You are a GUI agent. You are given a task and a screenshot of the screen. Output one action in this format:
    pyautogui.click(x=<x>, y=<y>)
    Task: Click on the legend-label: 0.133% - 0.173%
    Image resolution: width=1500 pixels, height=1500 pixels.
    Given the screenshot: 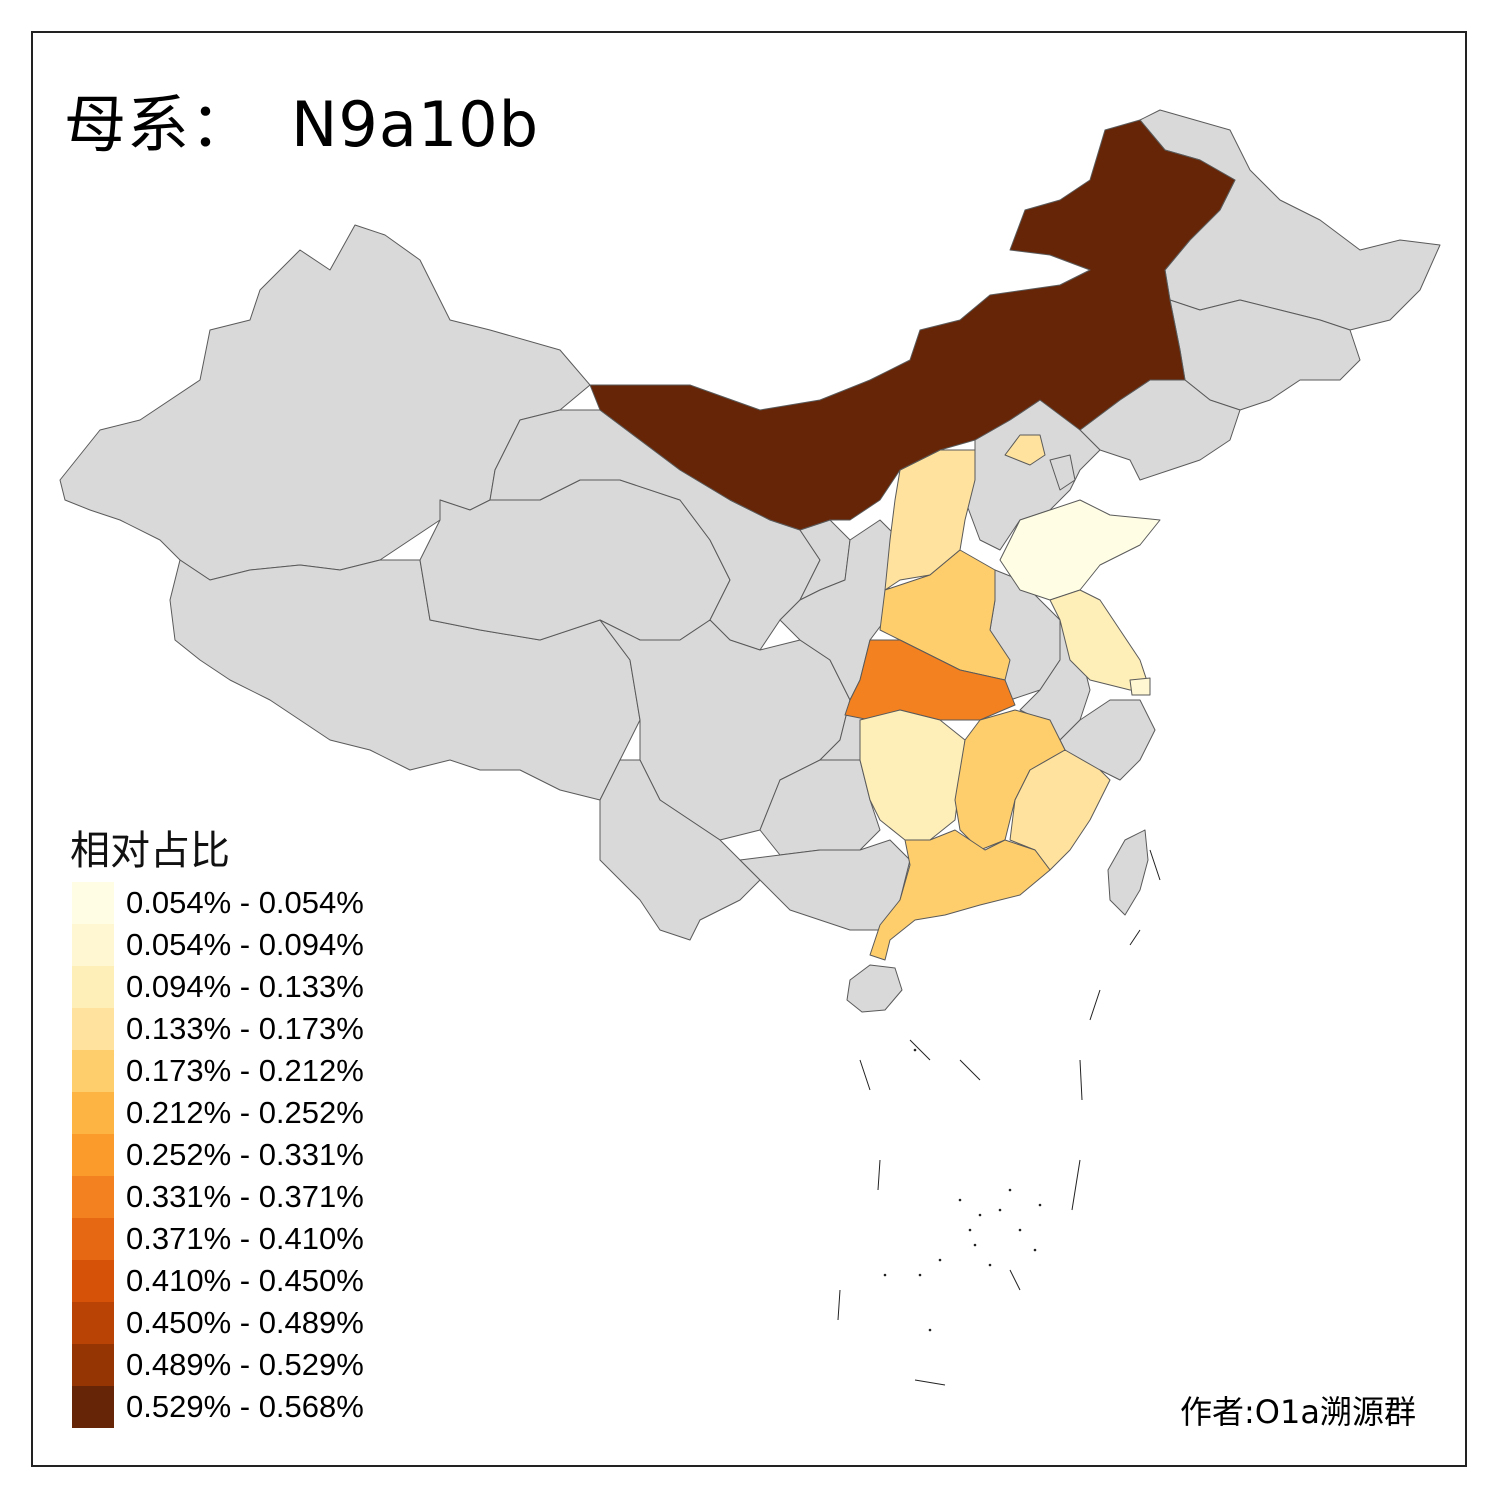 What is the action you would take?
    pyautogui.click(x=245, y=1028)
    